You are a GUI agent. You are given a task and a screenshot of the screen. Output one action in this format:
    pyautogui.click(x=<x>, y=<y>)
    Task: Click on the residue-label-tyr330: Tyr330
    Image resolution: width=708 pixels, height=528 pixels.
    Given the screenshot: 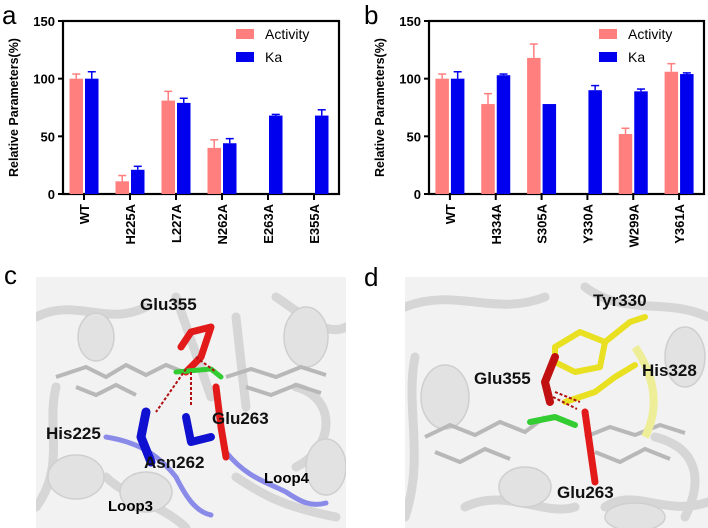 What is the action you would take?
    pyautogui.click(x=620, y=300)
    